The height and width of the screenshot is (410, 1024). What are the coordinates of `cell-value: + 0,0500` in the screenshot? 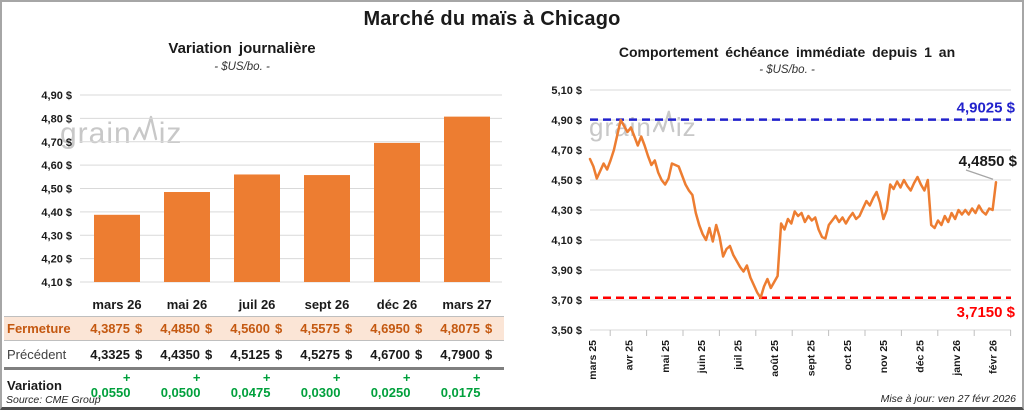 It's located at (180, 385).